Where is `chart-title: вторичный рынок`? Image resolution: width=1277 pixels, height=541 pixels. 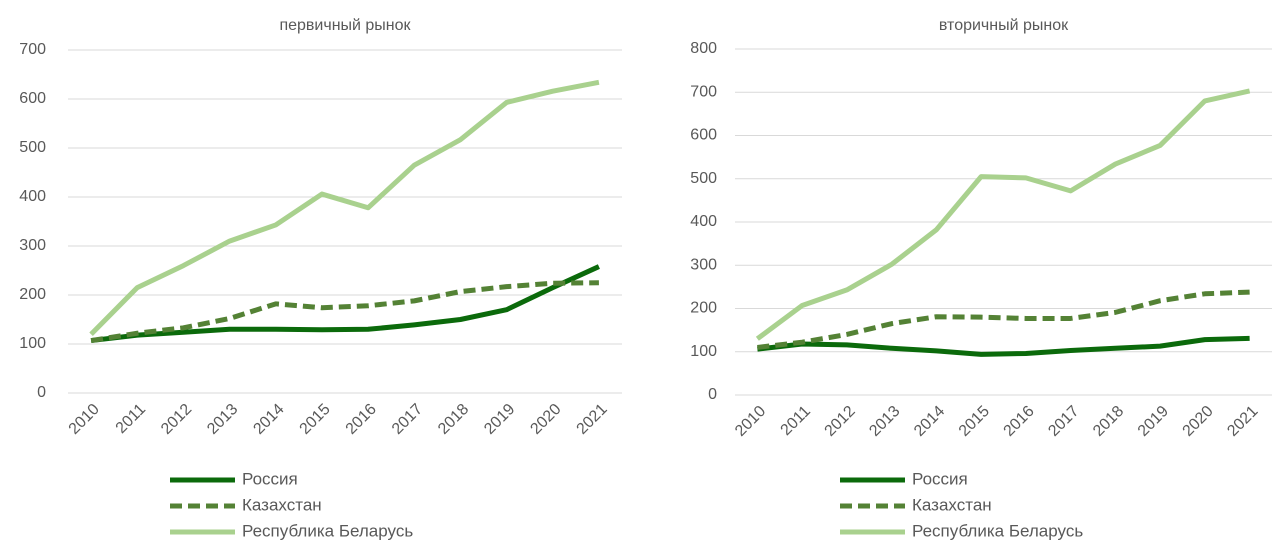 chart-title: вторичный рынок is located at coordinates (1004, 25).